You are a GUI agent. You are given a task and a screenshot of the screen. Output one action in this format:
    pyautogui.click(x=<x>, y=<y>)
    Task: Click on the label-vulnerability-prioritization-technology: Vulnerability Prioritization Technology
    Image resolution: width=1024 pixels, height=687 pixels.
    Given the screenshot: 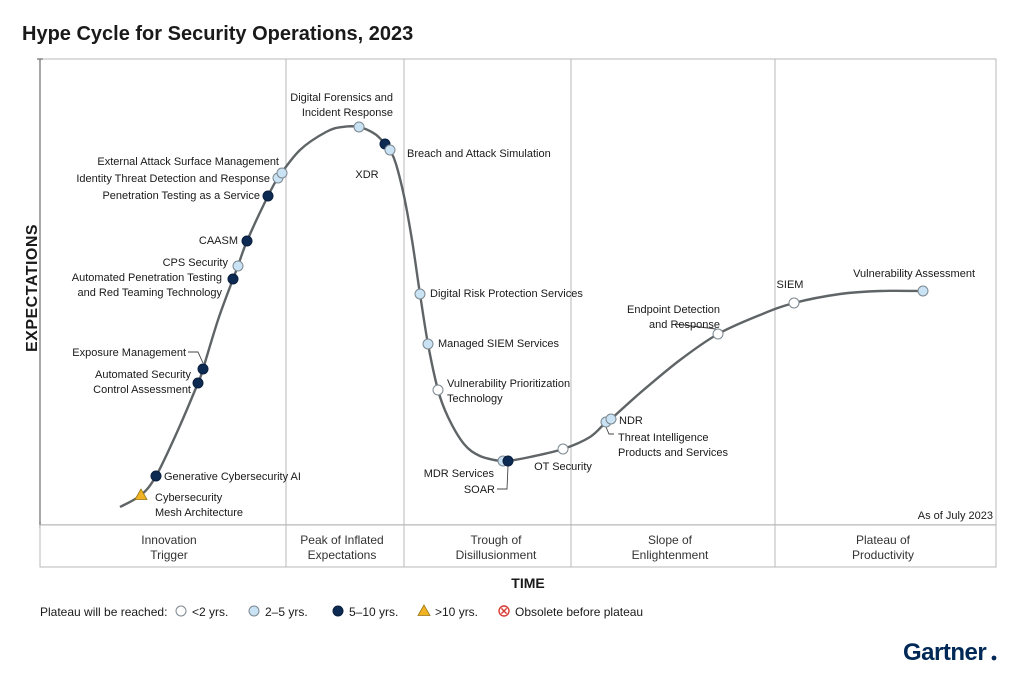 What is the action you would take?
    pyautogui.click(x=508, y=391)
    